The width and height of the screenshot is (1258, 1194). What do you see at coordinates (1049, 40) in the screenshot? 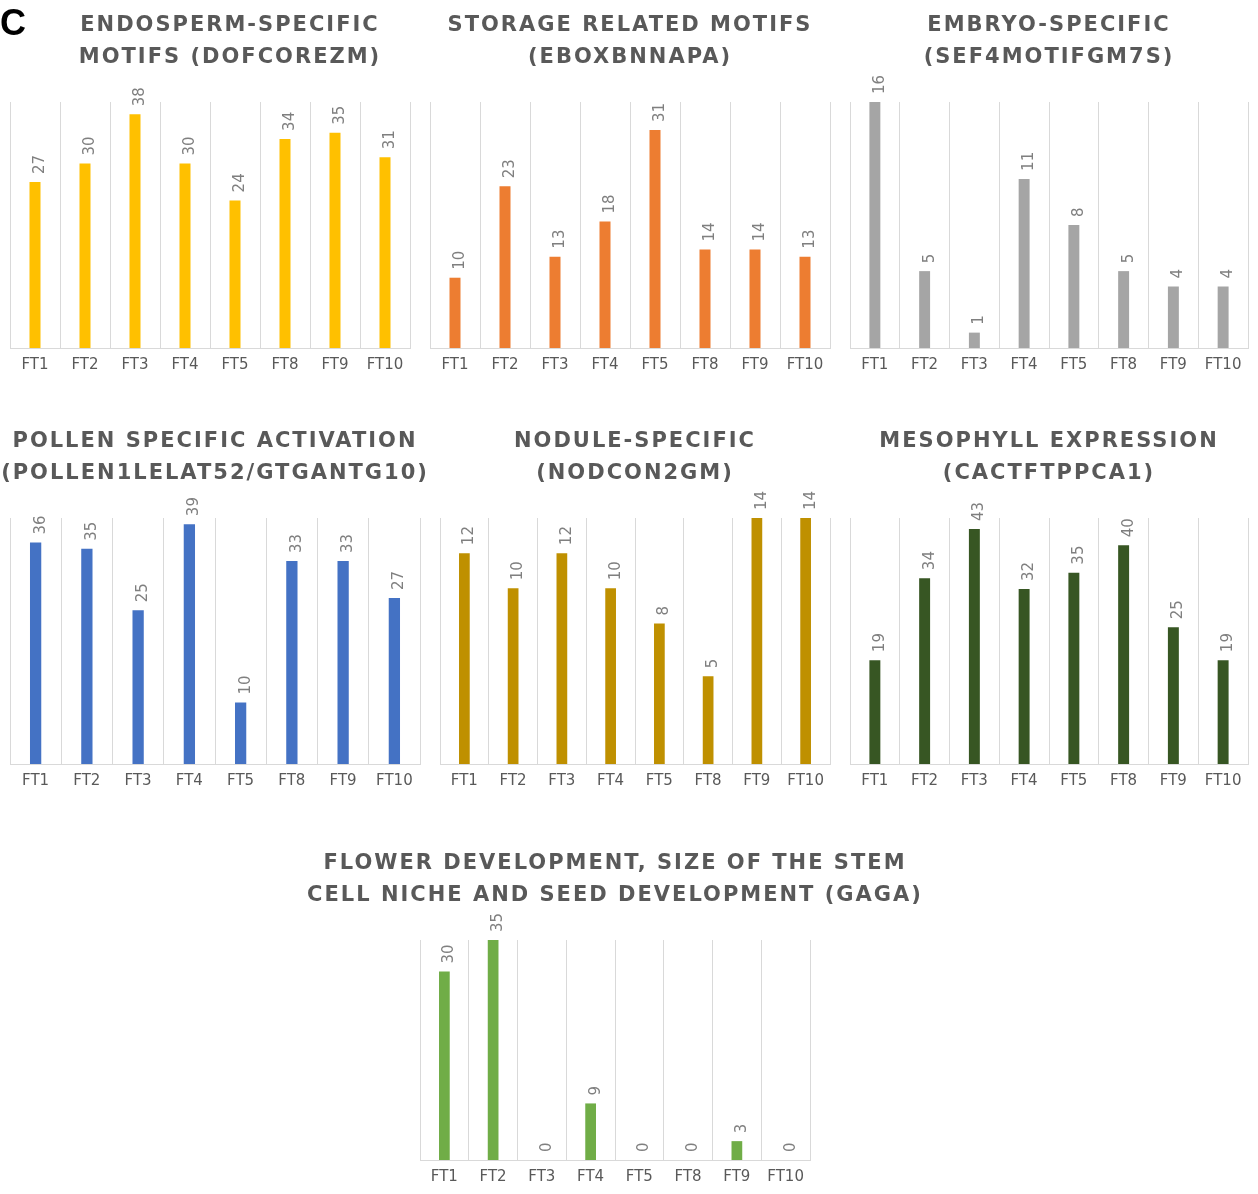
I see `chart-title: EMBRYO-SPECIFIC (SEF4MOTIFGM7S)` at bounding box center [1049, 40].